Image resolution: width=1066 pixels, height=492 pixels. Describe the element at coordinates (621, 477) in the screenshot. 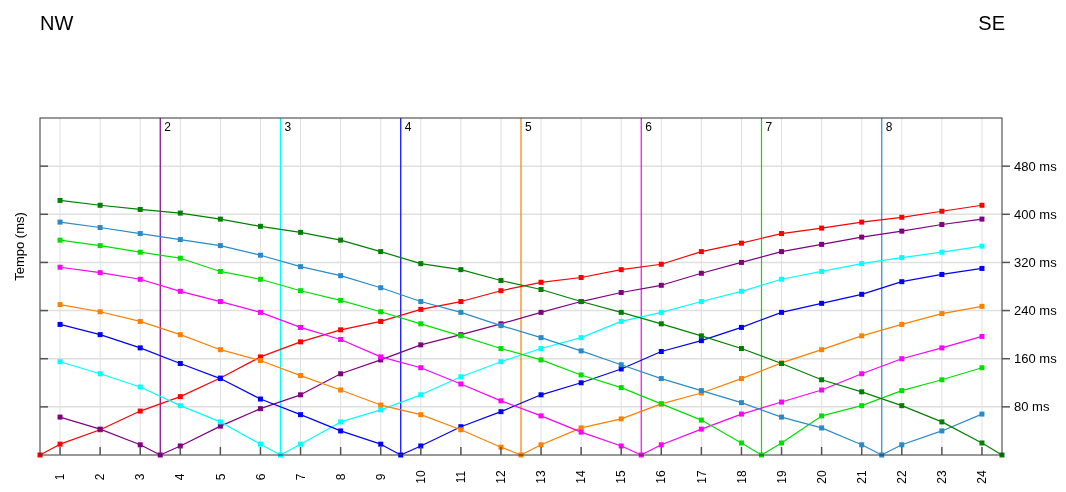

I see `x-tick-label: 15` at that location.